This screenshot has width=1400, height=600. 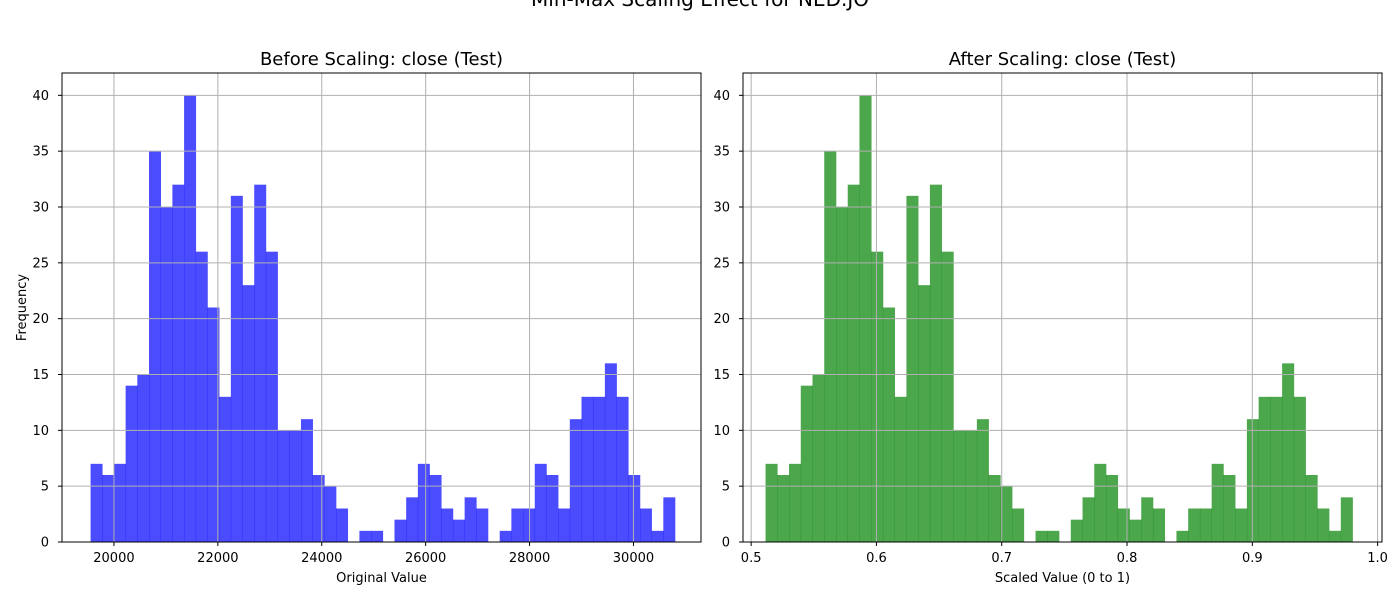 What do you see at coordinates (45, 487) in the screenshot?
I see `y-tick-label-before-1: 5` at bounding box center [45, 487].